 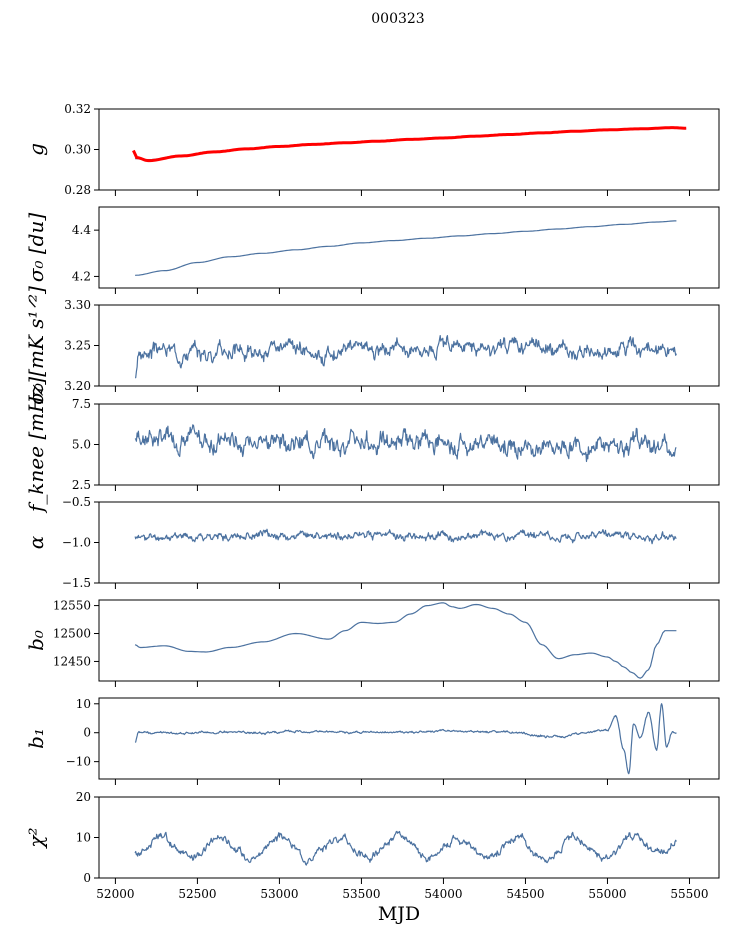 I want to click on y-tick-label: 4.2, so click(x=81, y=276).